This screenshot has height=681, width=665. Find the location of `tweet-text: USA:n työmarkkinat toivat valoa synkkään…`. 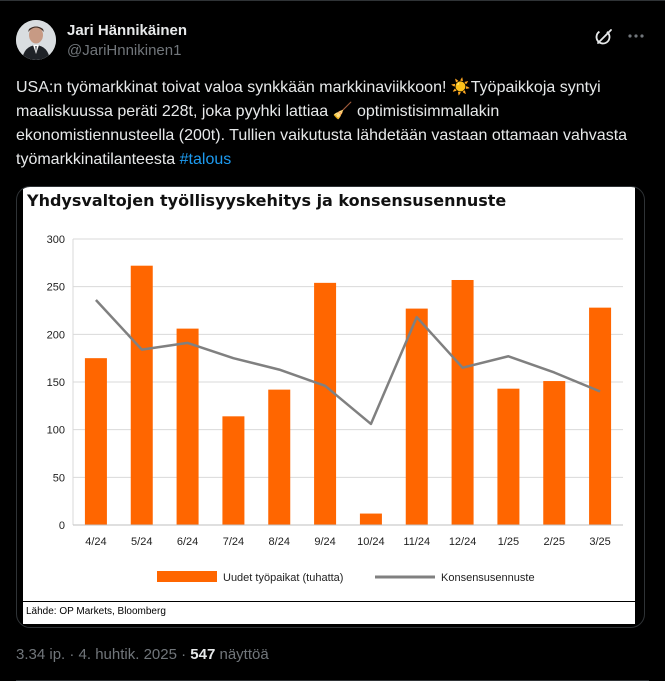

tweet-text: USA:n työmarkkinat toivat valoa synkkään… is located at coordinates (331, 124).